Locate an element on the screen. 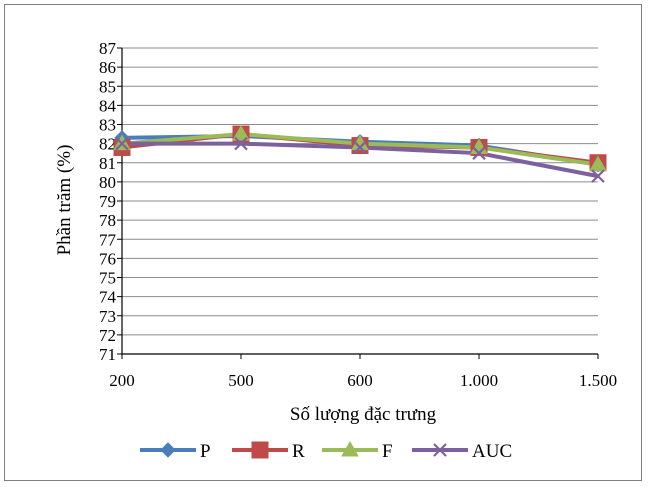  y-tick-label: 82 is located at coordinates (107, 144).